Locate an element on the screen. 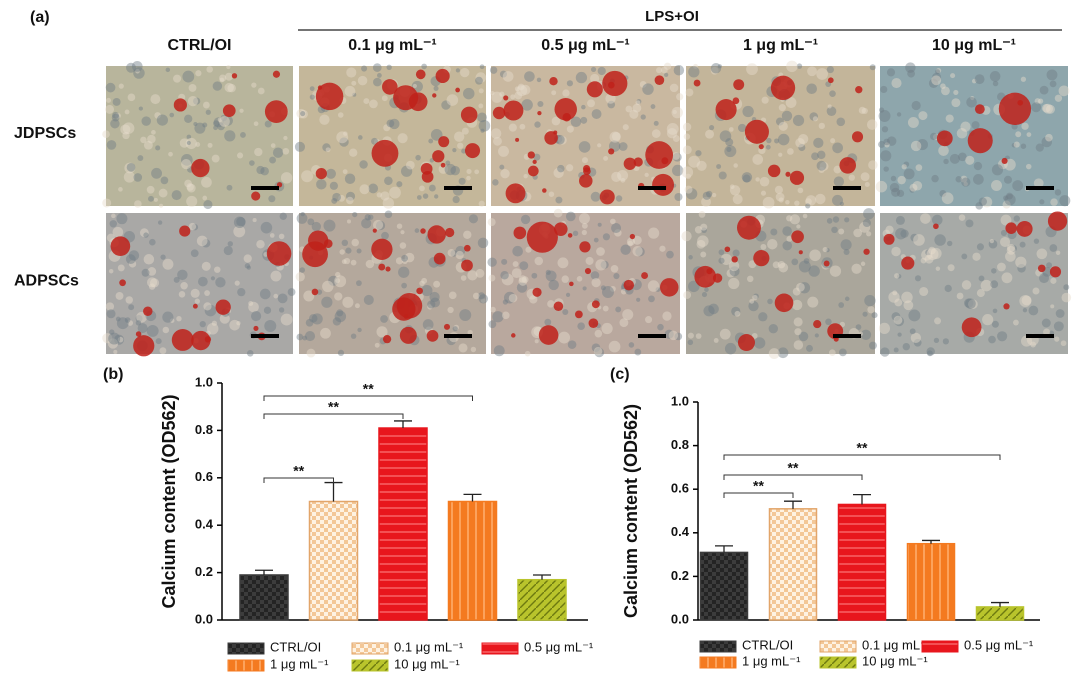 This screenshot has width=1080, height=689. panel-label: (a) is located at coordinates (40, 17).